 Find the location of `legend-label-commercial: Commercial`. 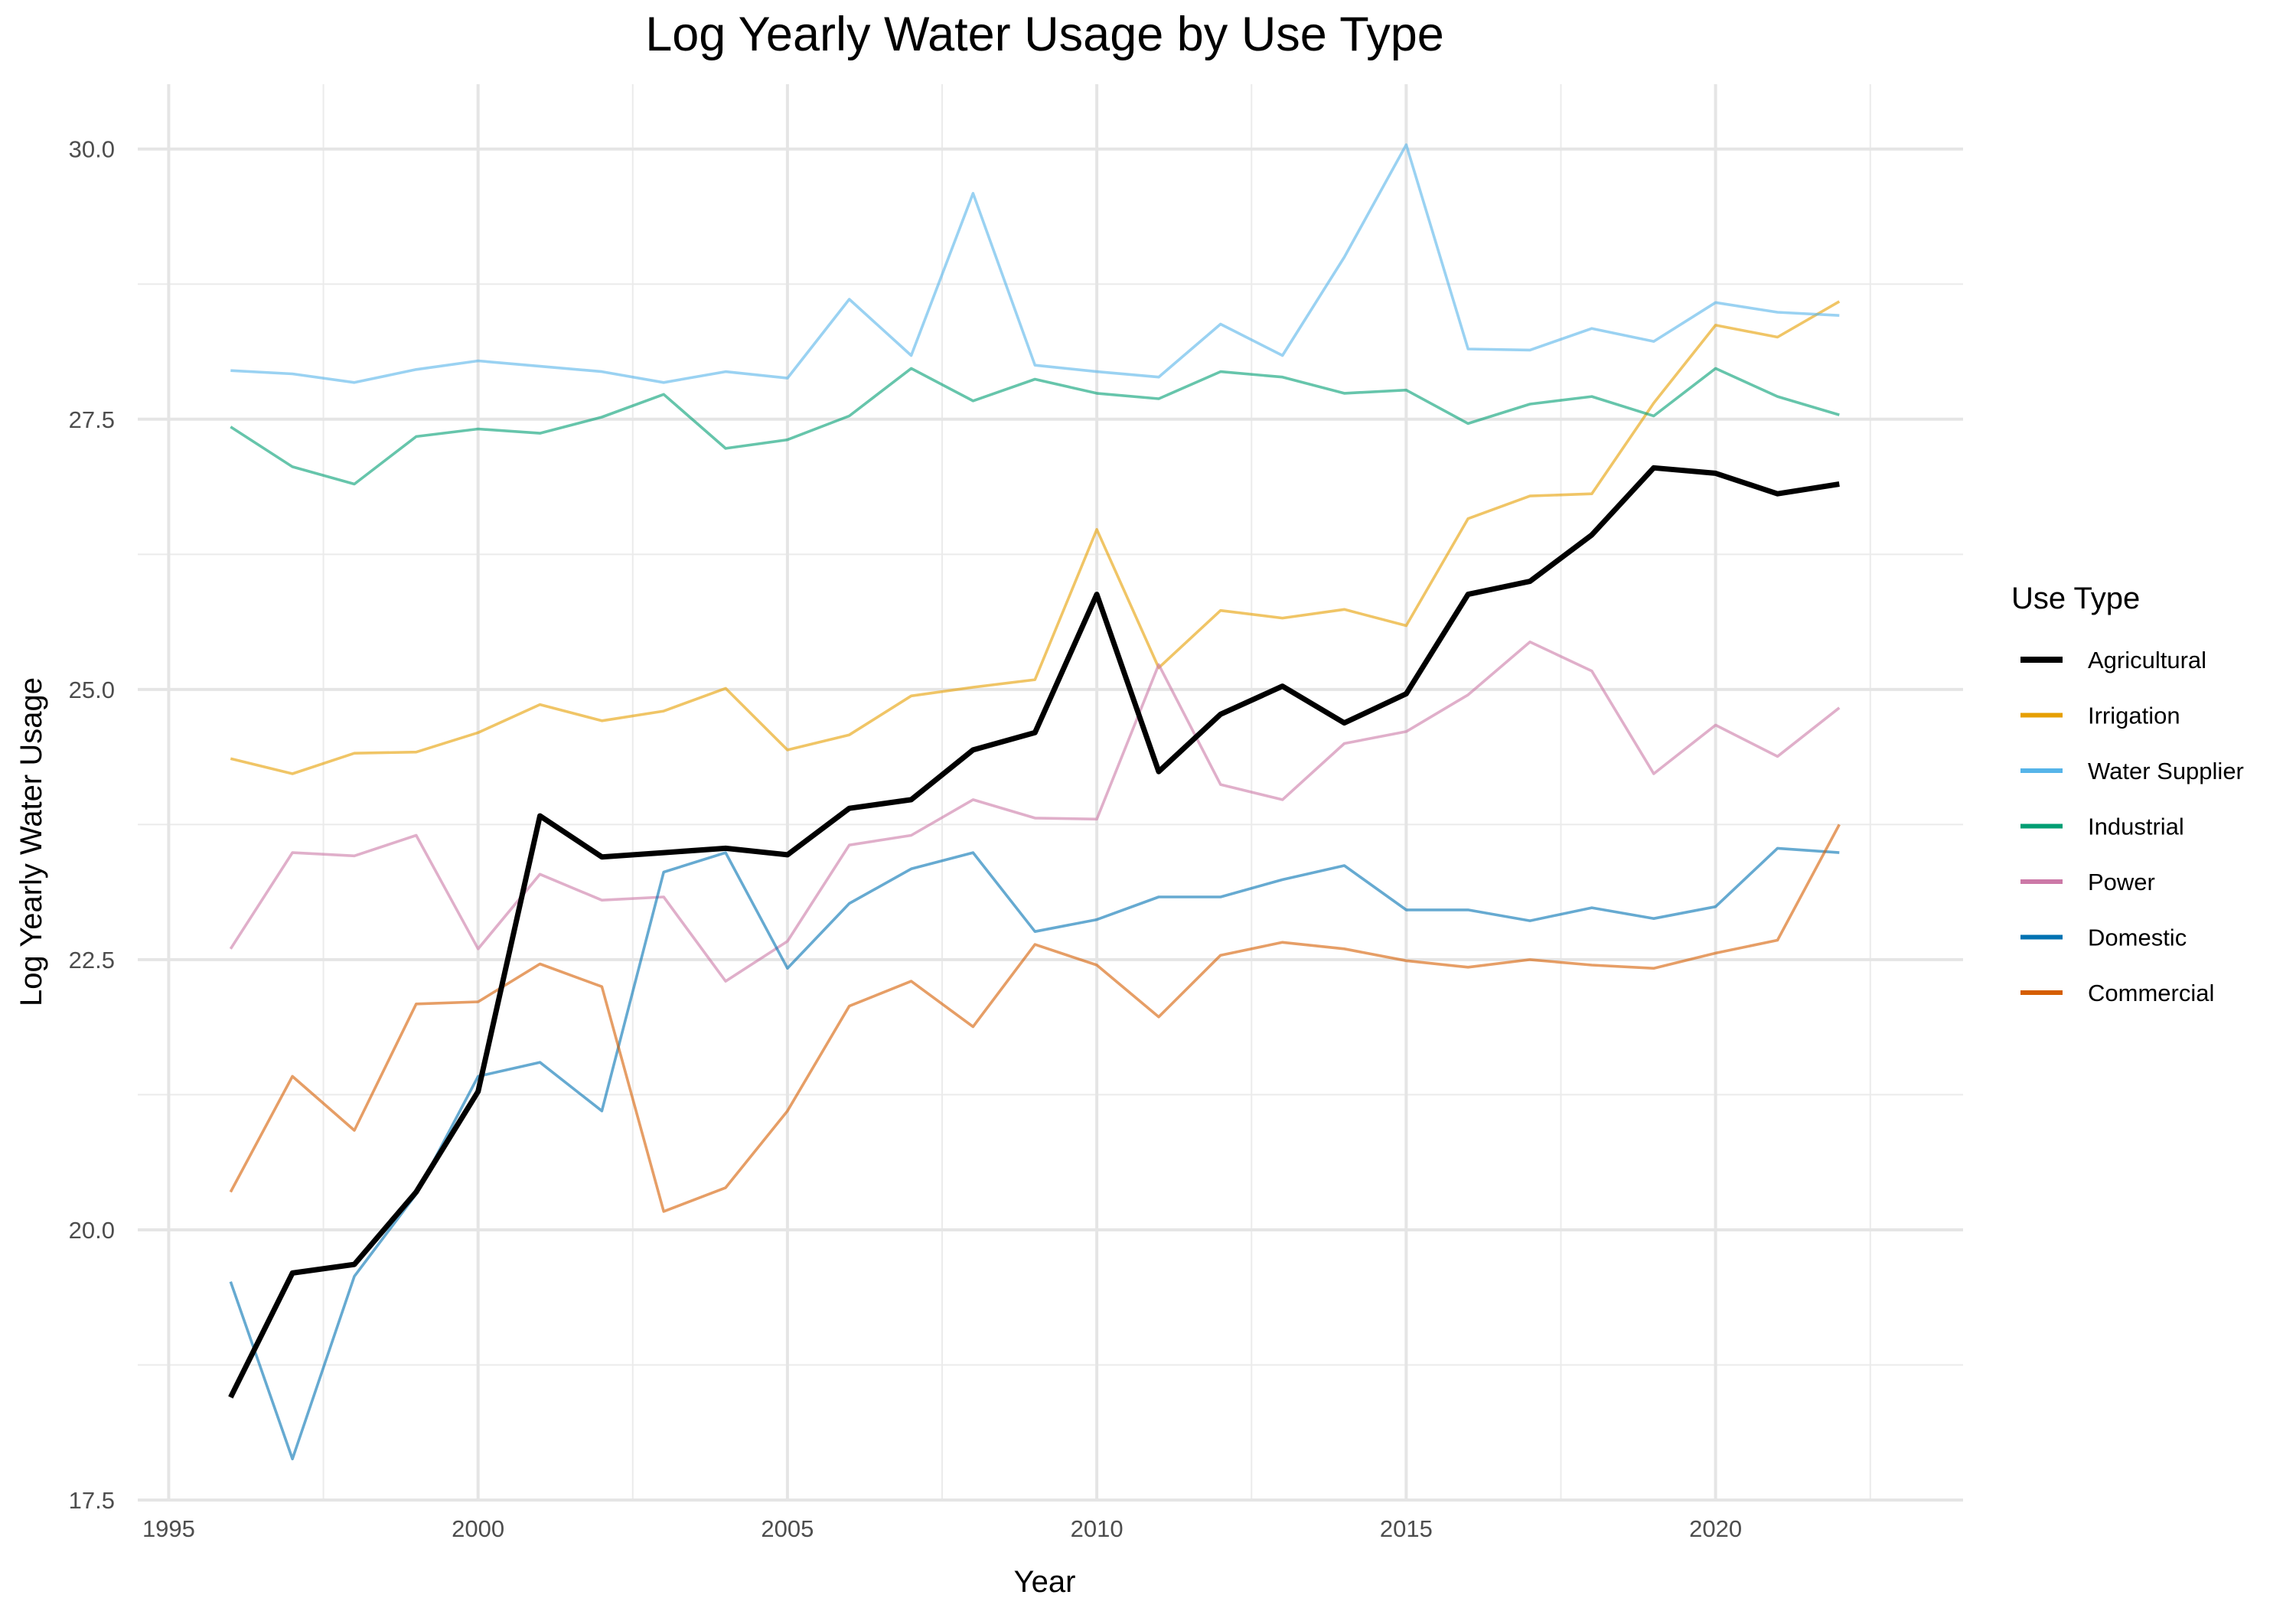

legend-label-commercial: Commercial is located at coordinates (2151, 993).